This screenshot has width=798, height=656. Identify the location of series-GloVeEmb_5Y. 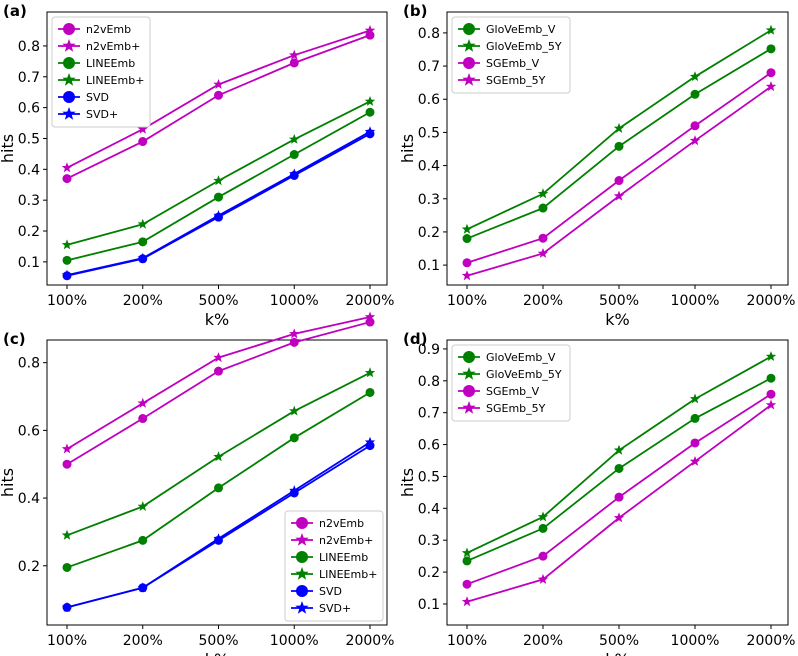
(619, 129).